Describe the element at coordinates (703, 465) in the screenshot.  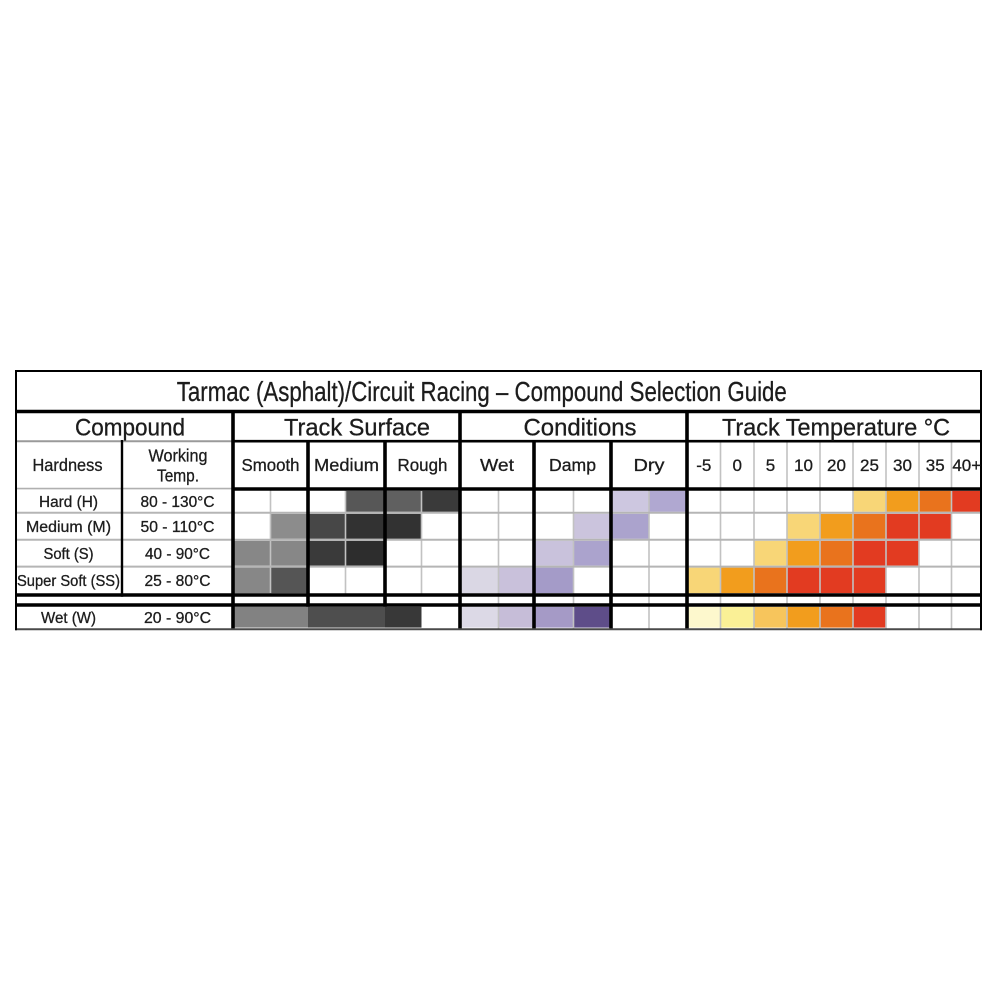
I see `svg-text: -5` at that location.